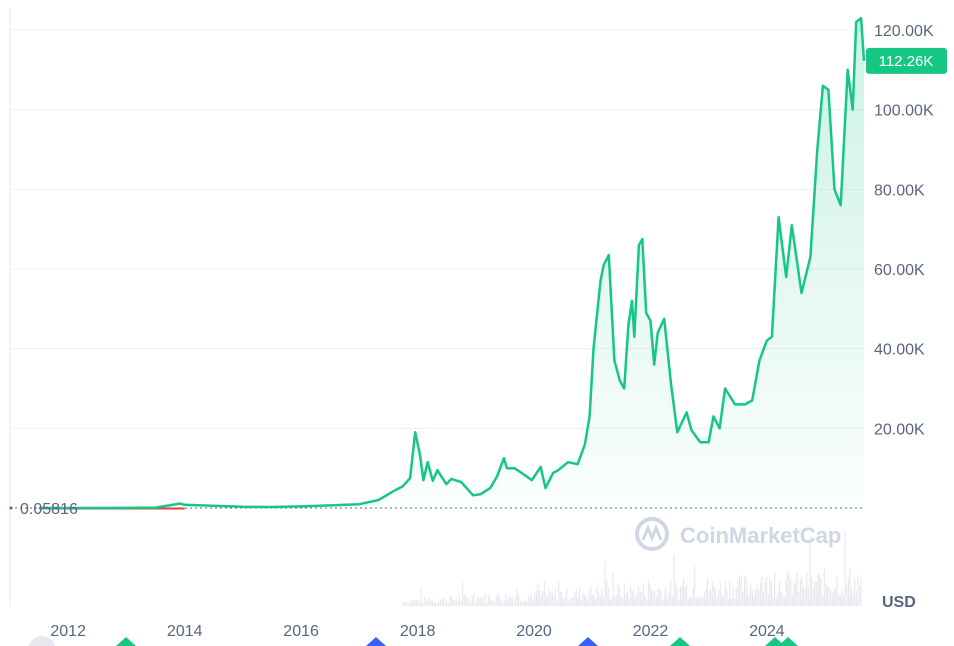 This screenshot has height=646, width=954. Describe the element at coordinates (899, 190) in the screenshot. I see `y-tick-label: 80.00K` at that location.